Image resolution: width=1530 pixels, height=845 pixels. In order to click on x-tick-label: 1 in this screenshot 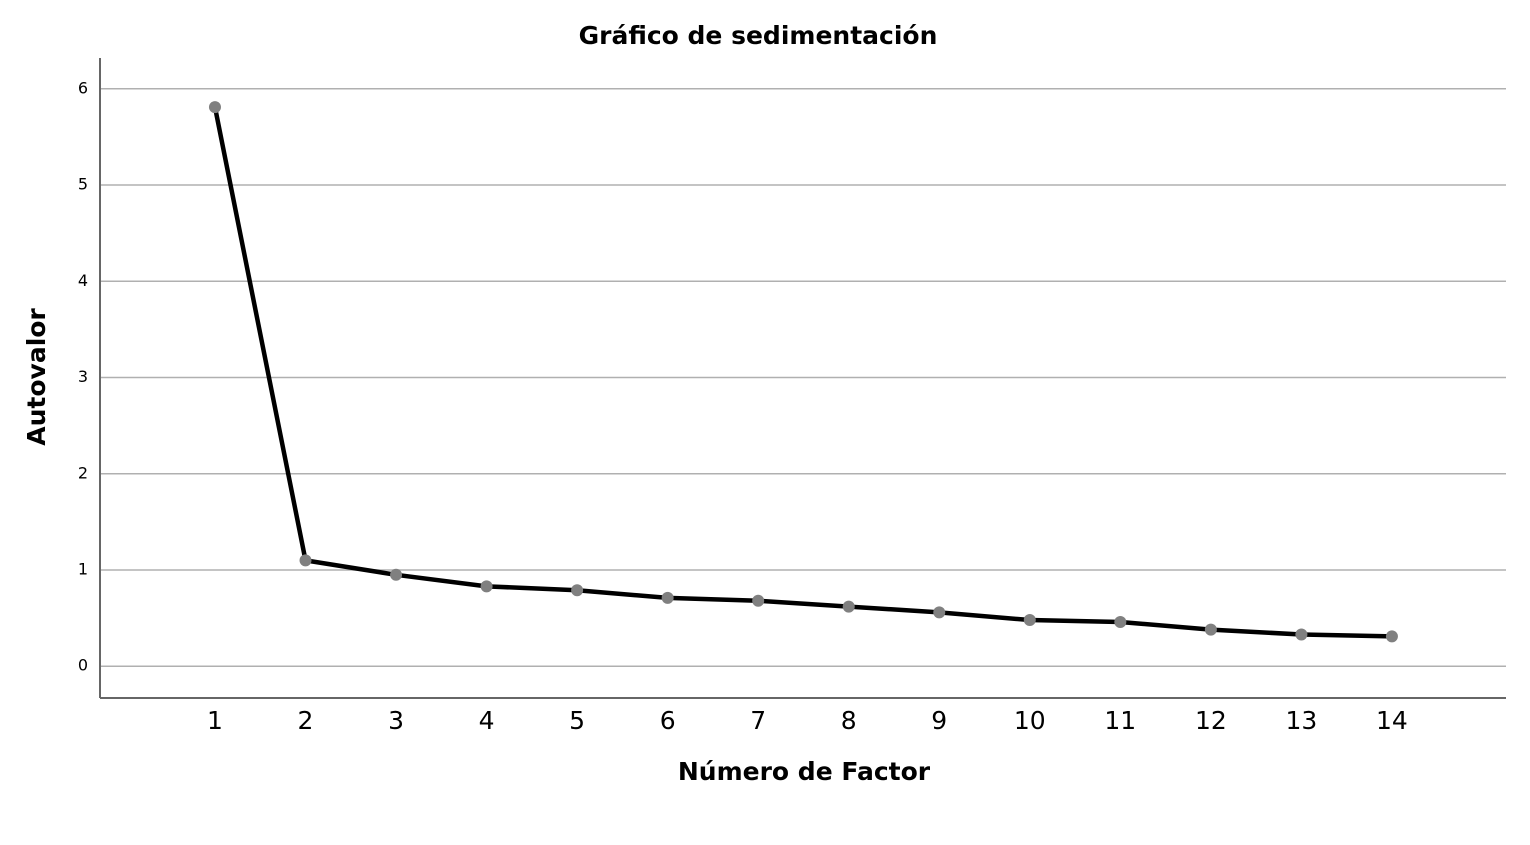, I will do `click(215, 720)`.